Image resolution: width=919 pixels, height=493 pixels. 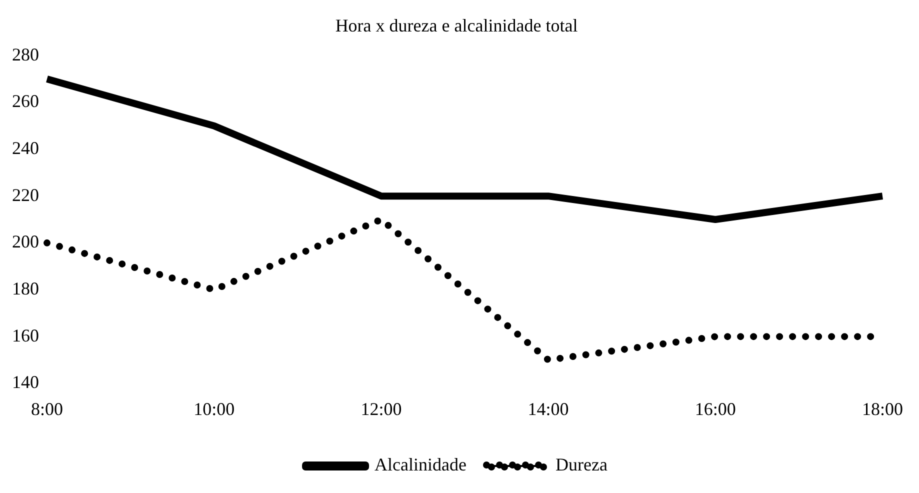 I want to click on x-tick-label: 16:00, so click(x=715, y=408).